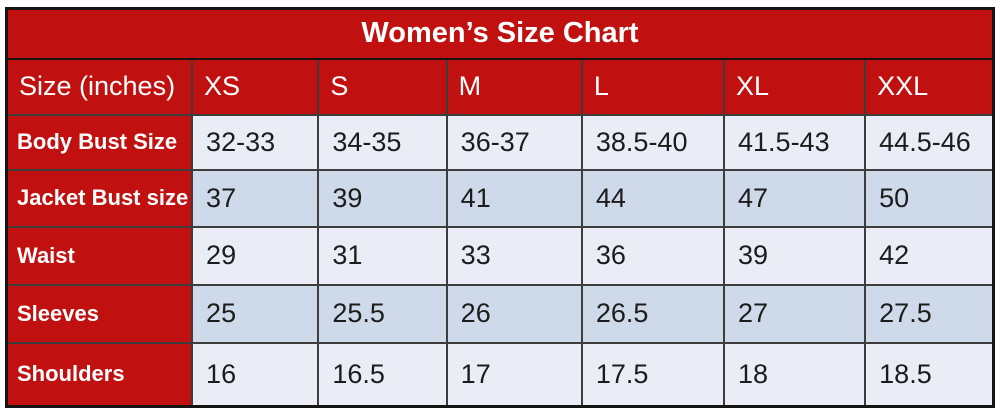 The width and height of the screenshot is (1000, 416). Describe the element at coordinates (795, 313) in the screenshot. I see `cell-sleeves-xl: 27` at that location.